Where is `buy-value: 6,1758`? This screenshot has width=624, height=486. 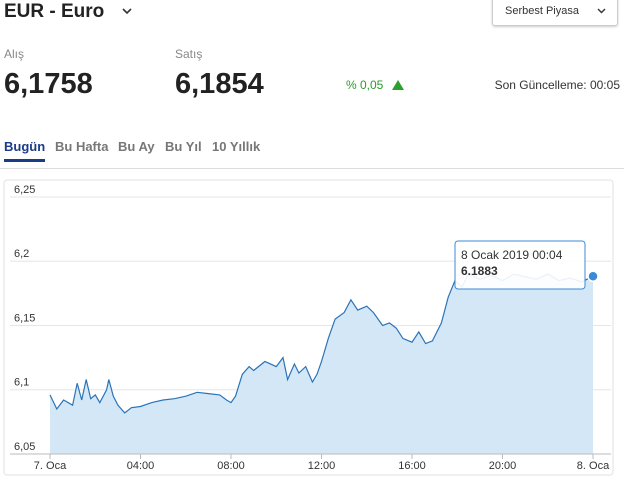
buy-value: 6,1758 is located at coordinates (48, 84).